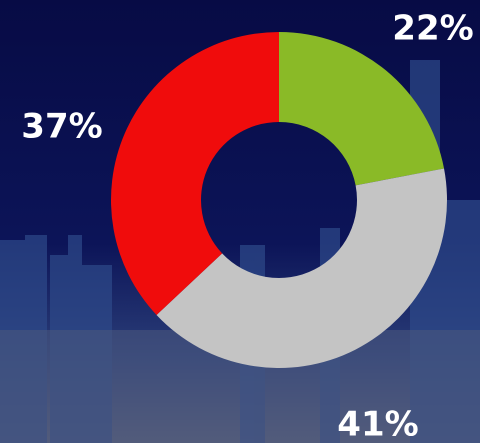 The width and height of the screenshot is (480, 443). Describe the element at coordinates (432, 29) in the screenshot. I see `value-label: 22%` at that location.